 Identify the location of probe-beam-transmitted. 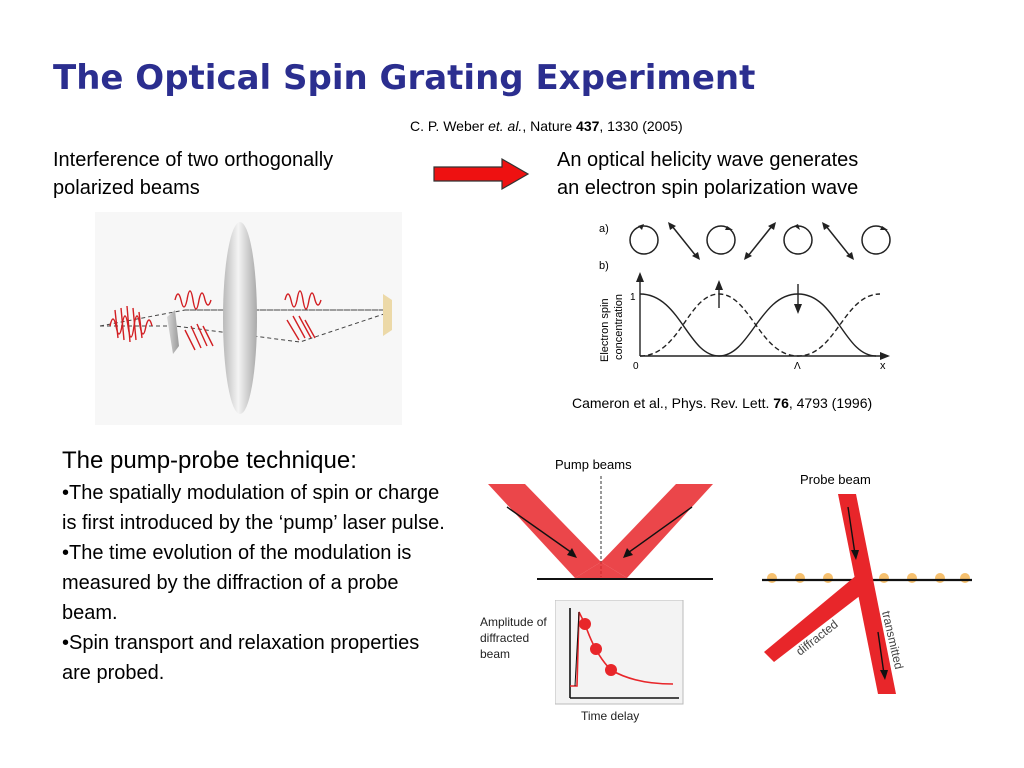
(867, 594).